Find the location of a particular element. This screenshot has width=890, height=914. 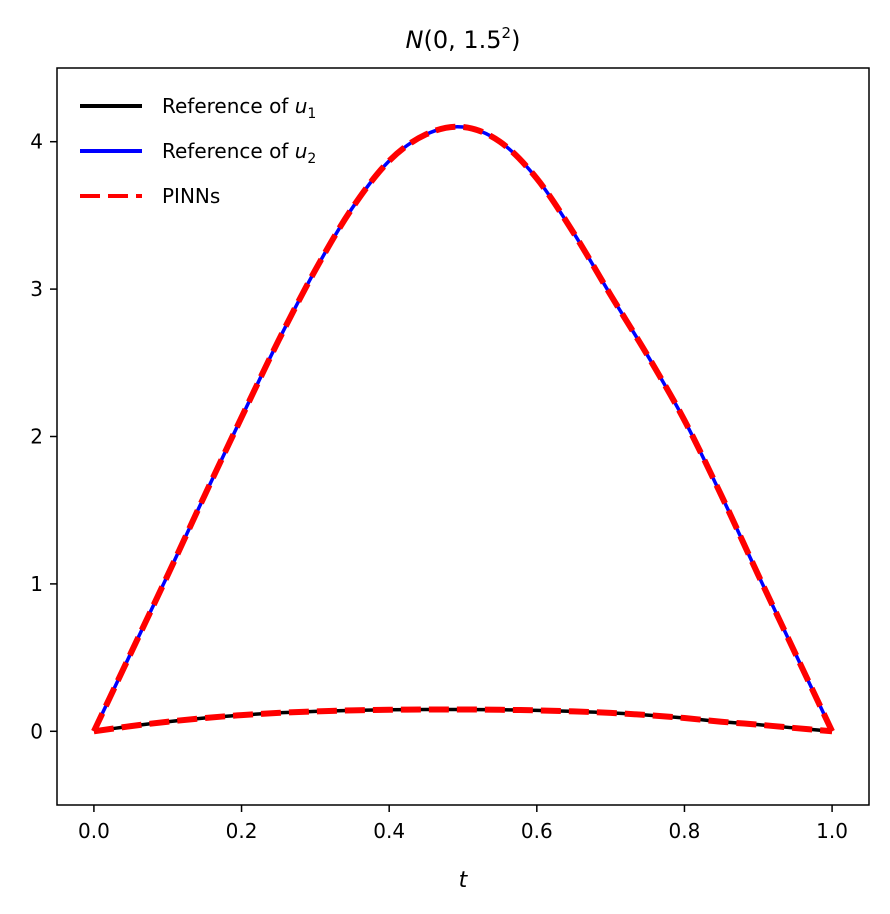

y-tick-label-1: 1 is located at coordinates (36, 584).